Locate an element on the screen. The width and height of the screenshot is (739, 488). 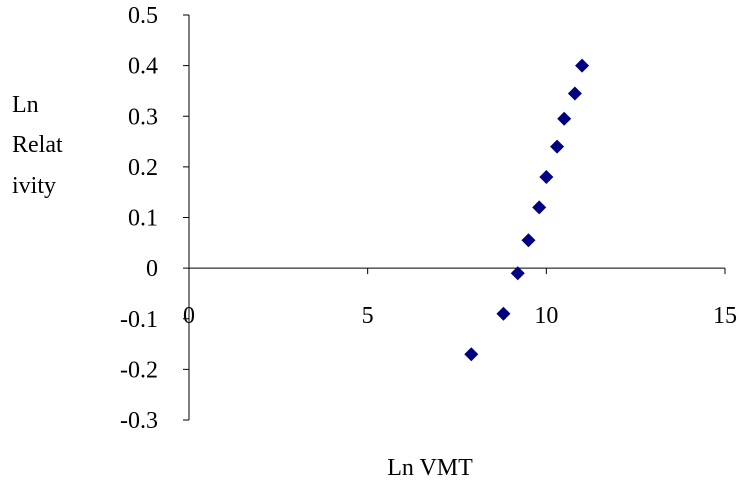
y-axis-title-line-2: Relat is located at coordinates (37, 145).